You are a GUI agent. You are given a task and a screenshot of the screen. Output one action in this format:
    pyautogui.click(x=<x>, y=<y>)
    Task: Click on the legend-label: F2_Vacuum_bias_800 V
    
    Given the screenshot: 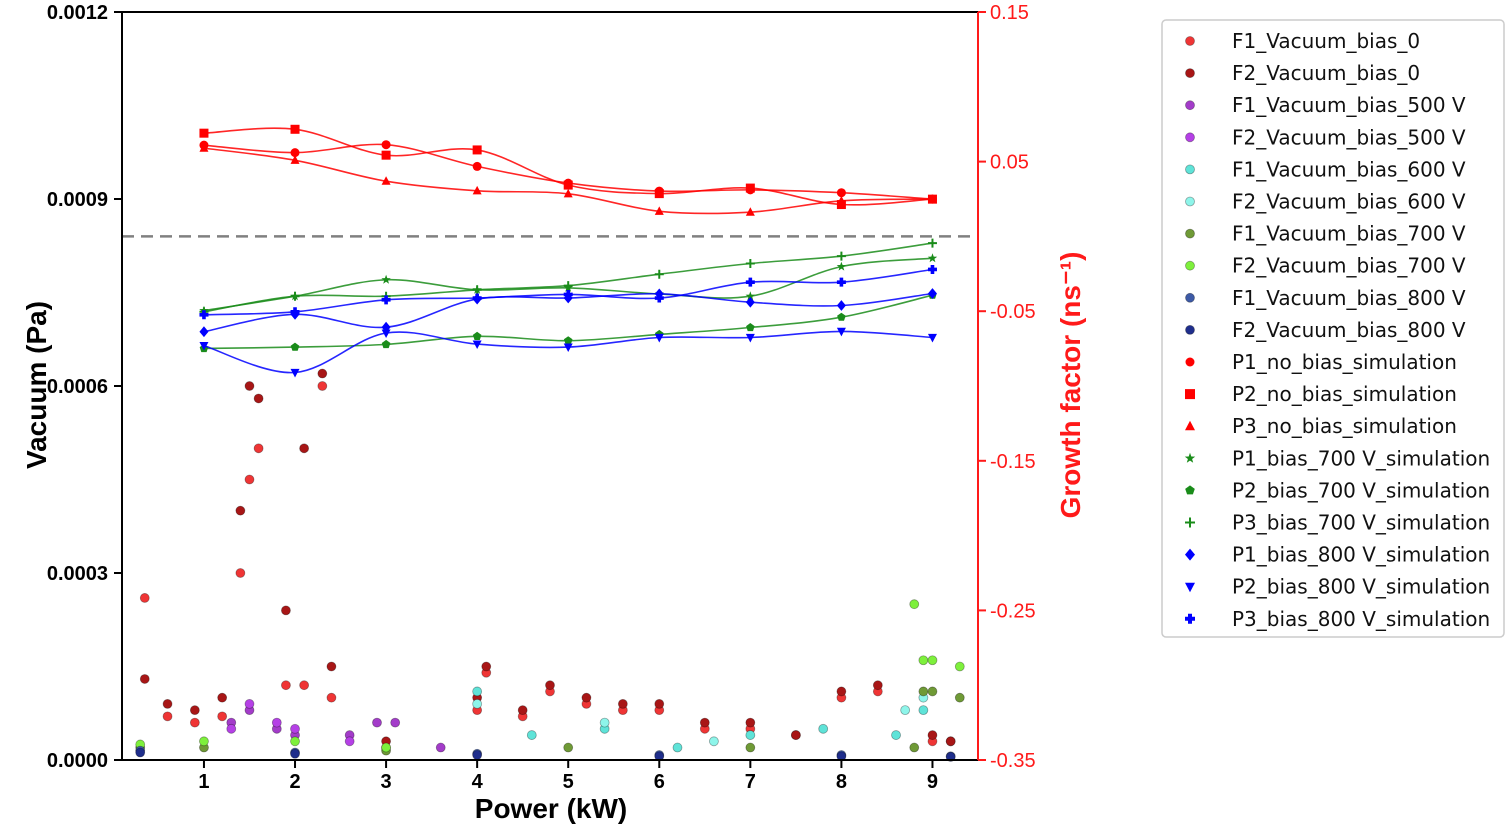 What is the action you would take?
    pyautogui.click(x=1349, y=330)
    